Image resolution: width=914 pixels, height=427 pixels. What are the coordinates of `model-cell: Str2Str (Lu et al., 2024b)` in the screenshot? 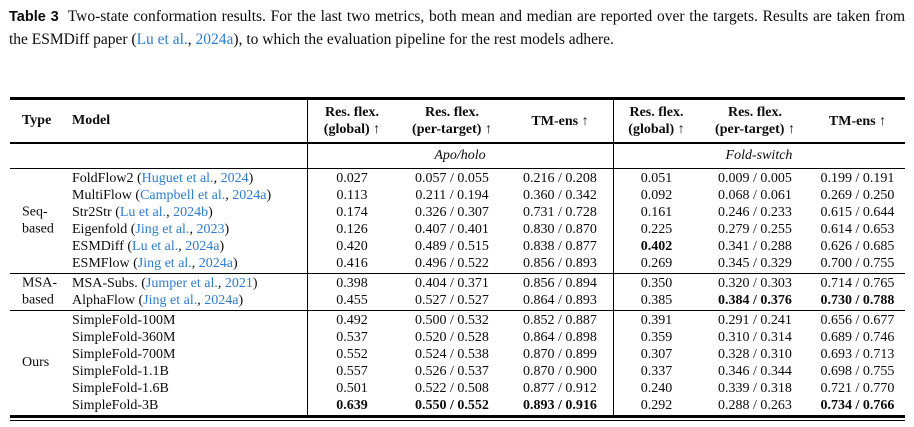 It's located at (158, 213).